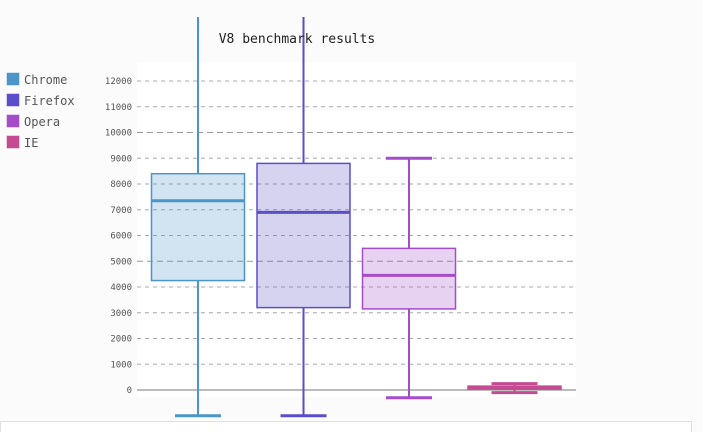  Describe the element at coordinates (118, 82) in the screenshot. I see `y-tick-label: 12000` at that location.